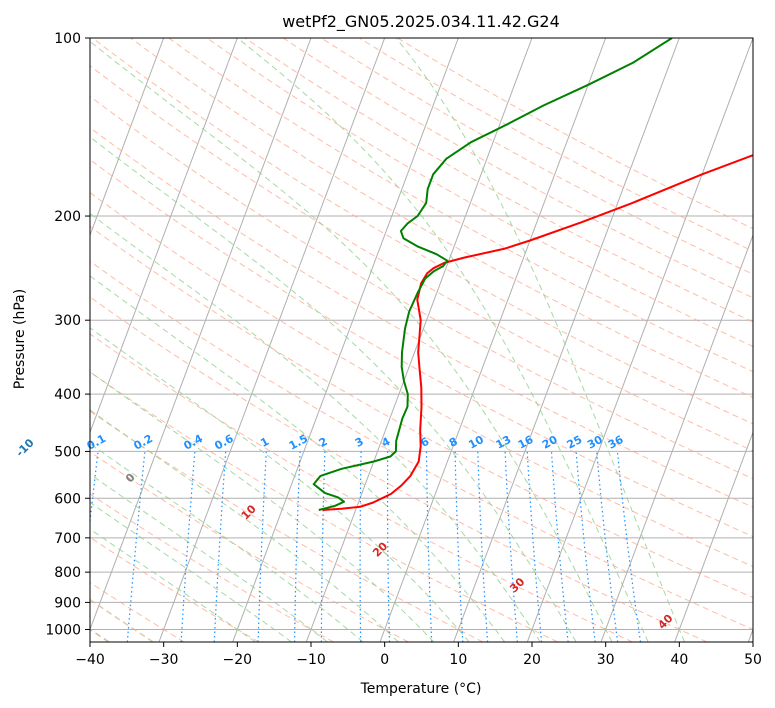 Image resolution: width=775 pixels, height=708 pixels. What do you see at coordinates (67, 217) in the screenshot?
I see `y-tick-label: 200` at bounding box center [67, 217].